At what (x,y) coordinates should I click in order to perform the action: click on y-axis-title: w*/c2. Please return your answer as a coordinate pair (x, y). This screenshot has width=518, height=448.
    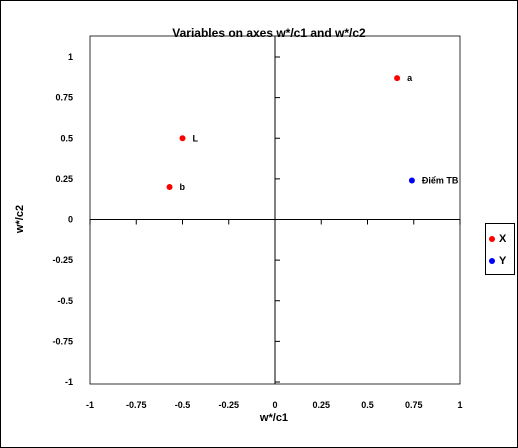
    Looking at the image, I should click on (20, 219).